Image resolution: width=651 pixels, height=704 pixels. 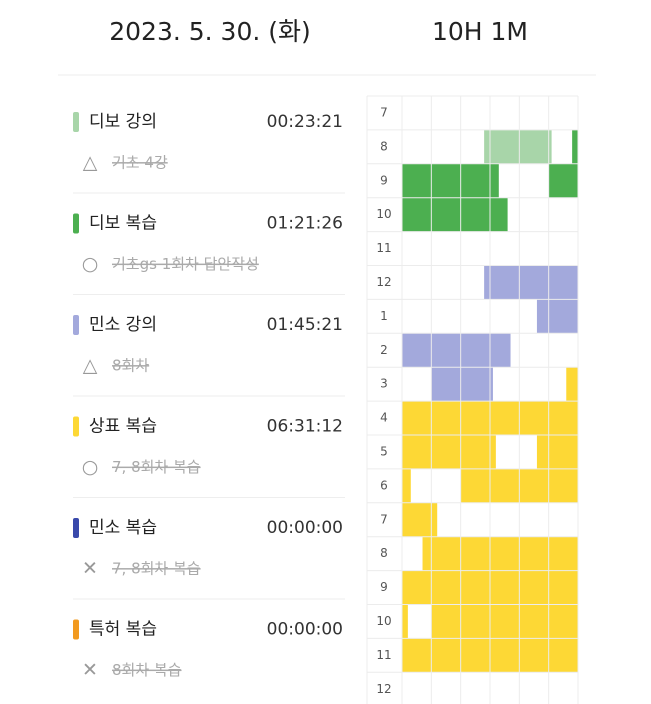 What do you see at coordinates (147, 670) in the screenshot?
I see `task-text: 8회차 복습` at bounding box center [147, 670].